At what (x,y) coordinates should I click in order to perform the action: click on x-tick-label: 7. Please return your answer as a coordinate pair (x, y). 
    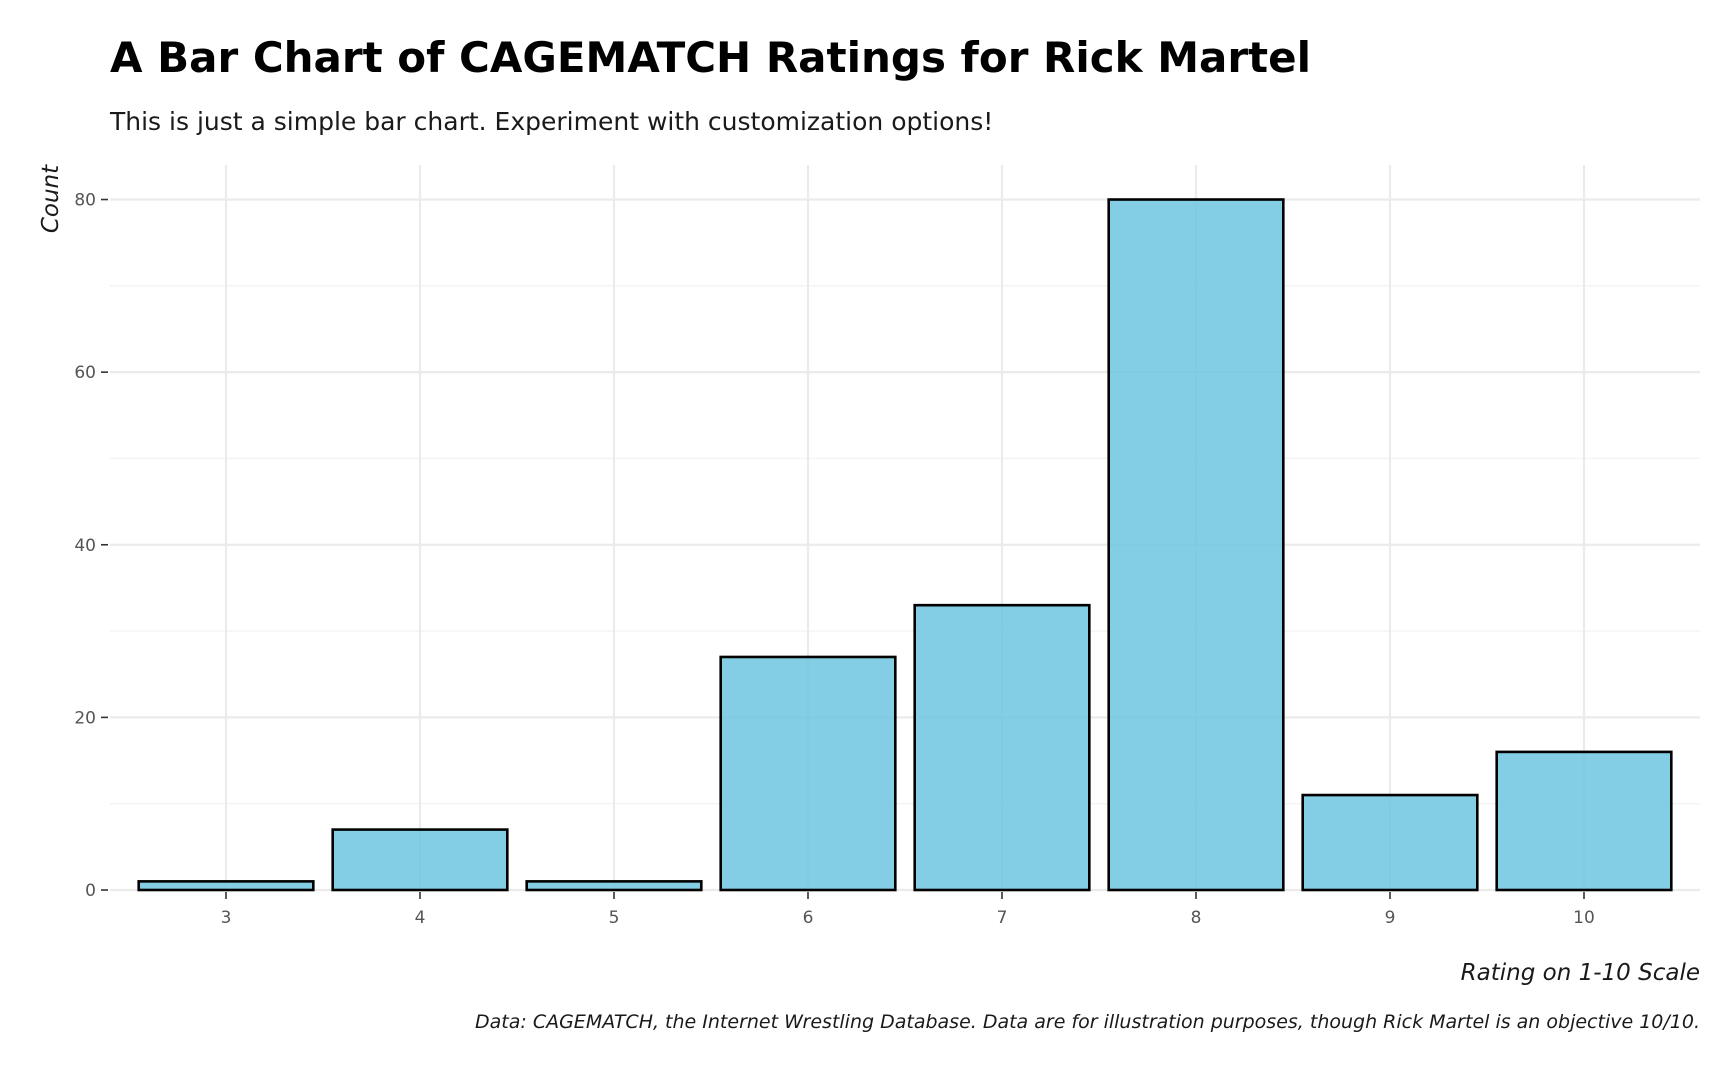
    Looking at the image, I should click on (1002, 918).